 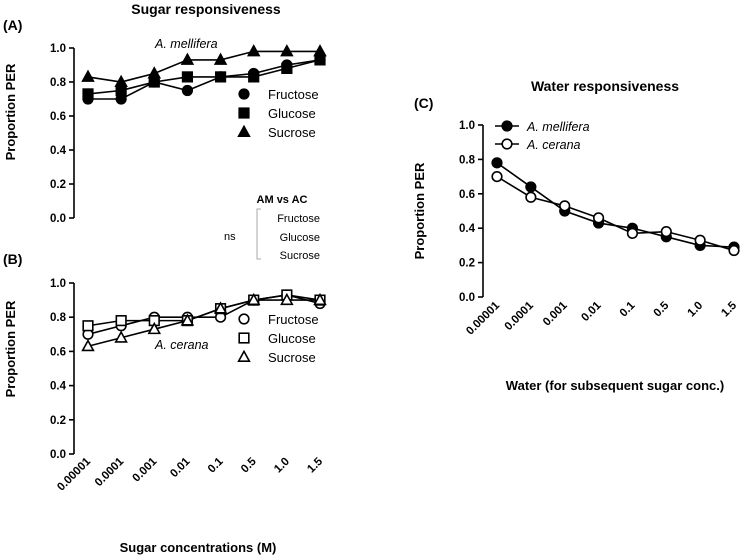 What do you see at coordinates (300, 256) in the screenshot?
I see `stats-item-sucrose: Sucrose` at bounding box center [300, 256].